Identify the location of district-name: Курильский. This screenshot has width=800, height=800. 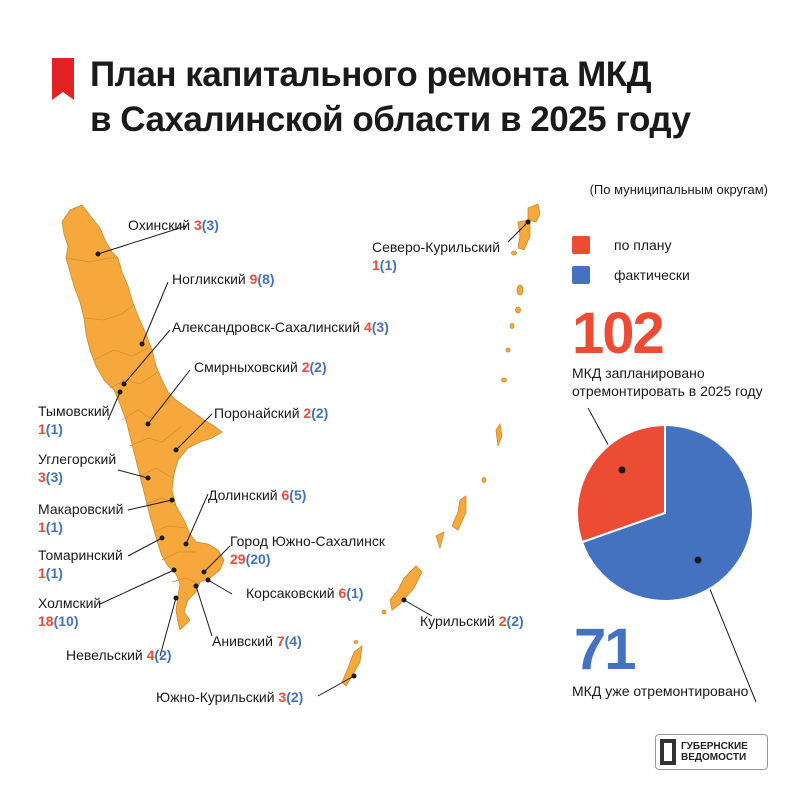
(457, 621).